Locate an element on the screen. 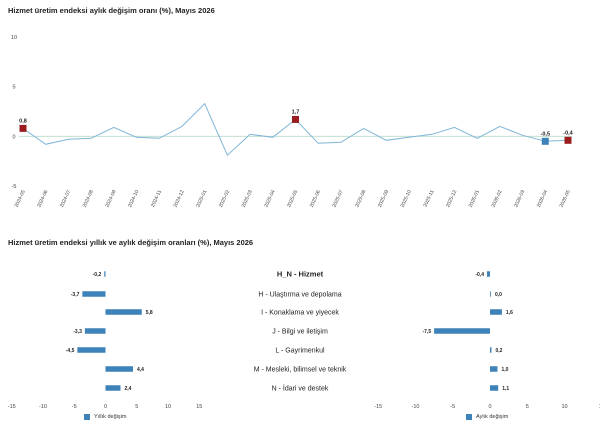  x-tick-label: 2026-04 is located at coordinates (542, 198).